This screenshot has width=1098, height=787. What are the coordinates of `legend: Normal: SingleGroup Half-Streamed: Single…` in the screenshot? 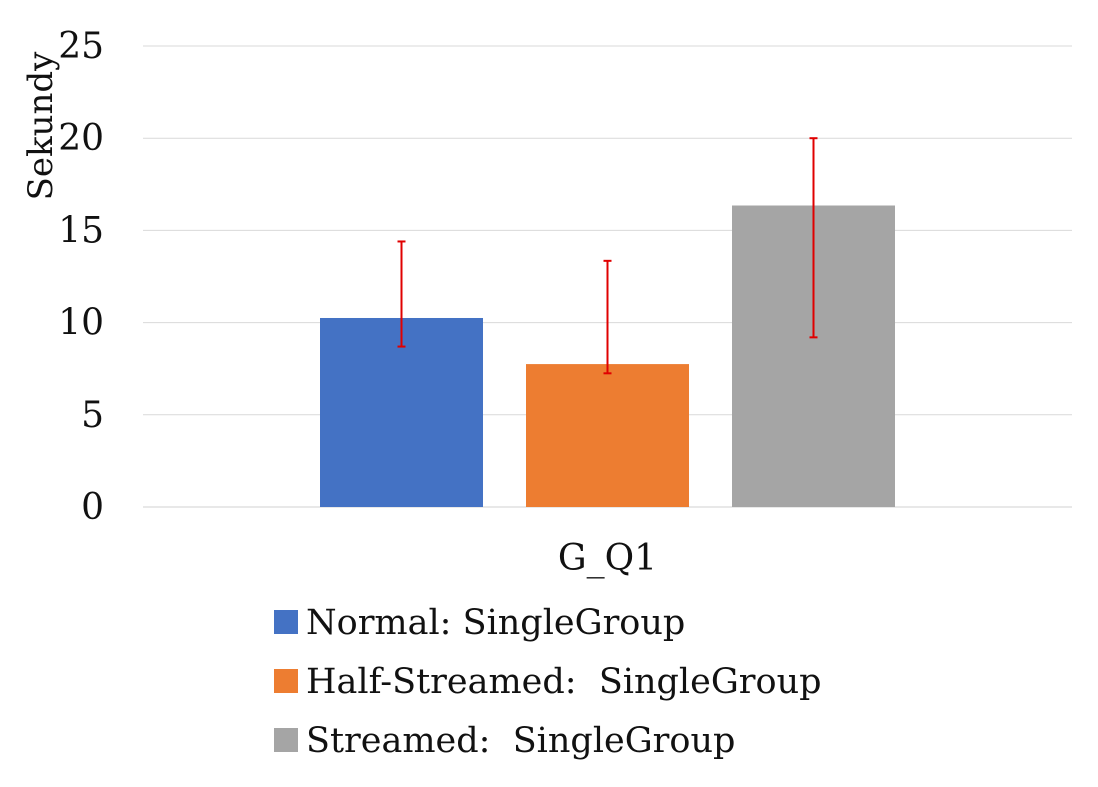 It's located at (548, 682).